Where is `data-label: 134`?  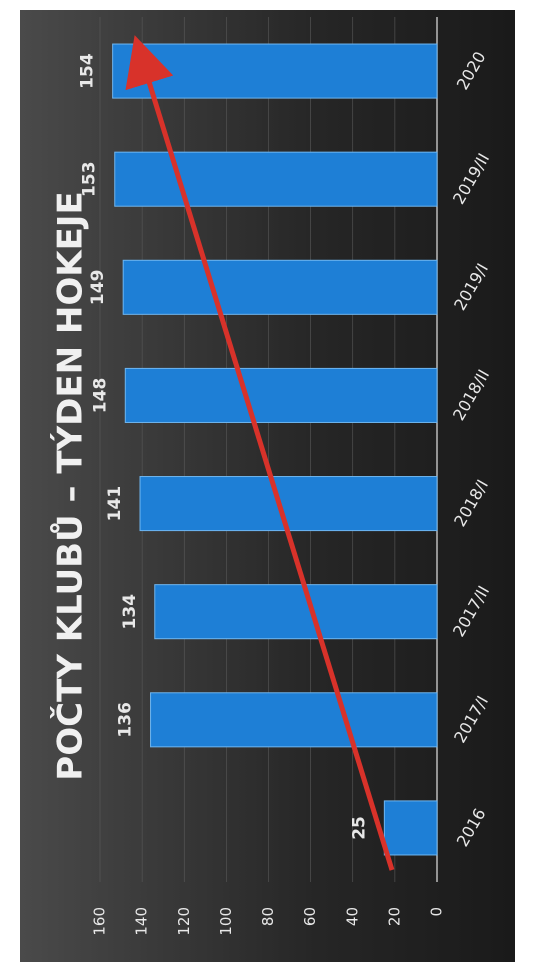
data-label: 134 is located at coordinates (130, 612).